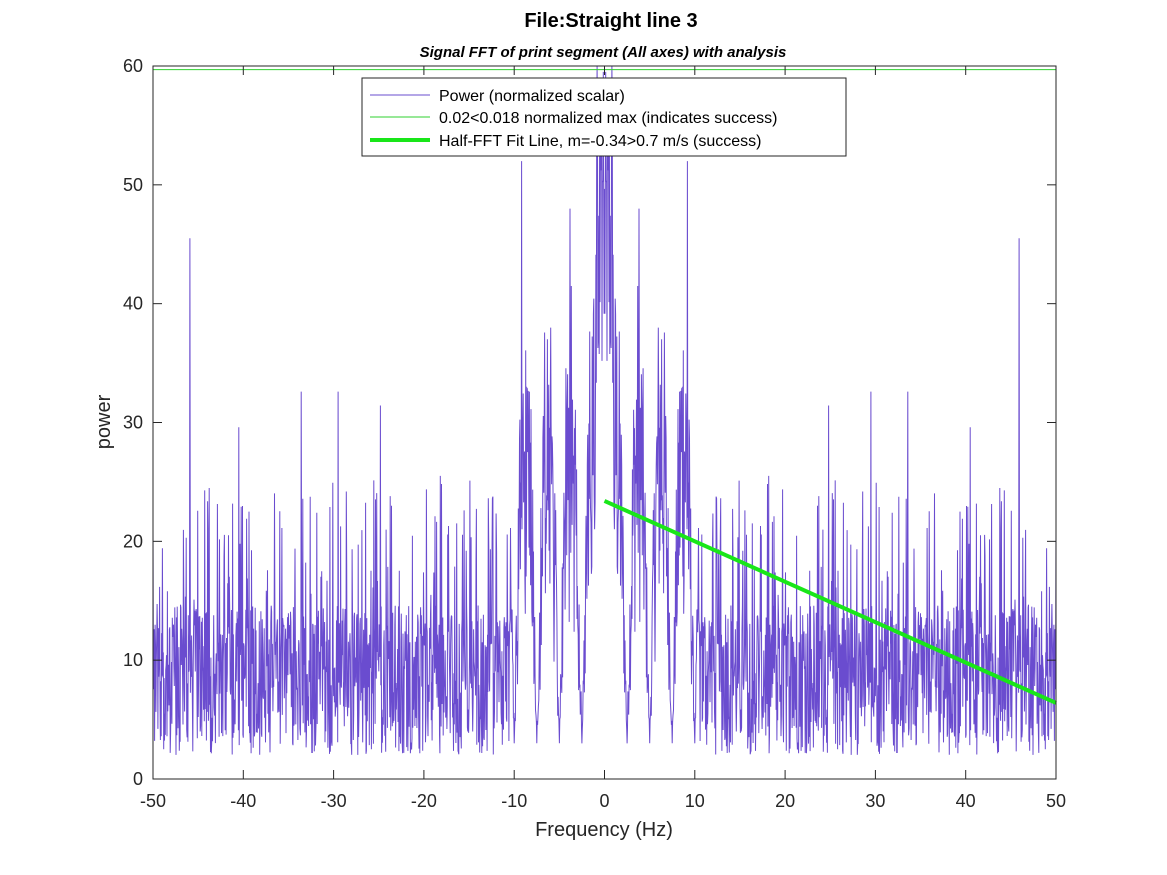 The width and height of the screenshot is (1167, 875). Describe the element at coordinates (785, 801) in the screenshot. I see `x-tick-label: 20` at that location.